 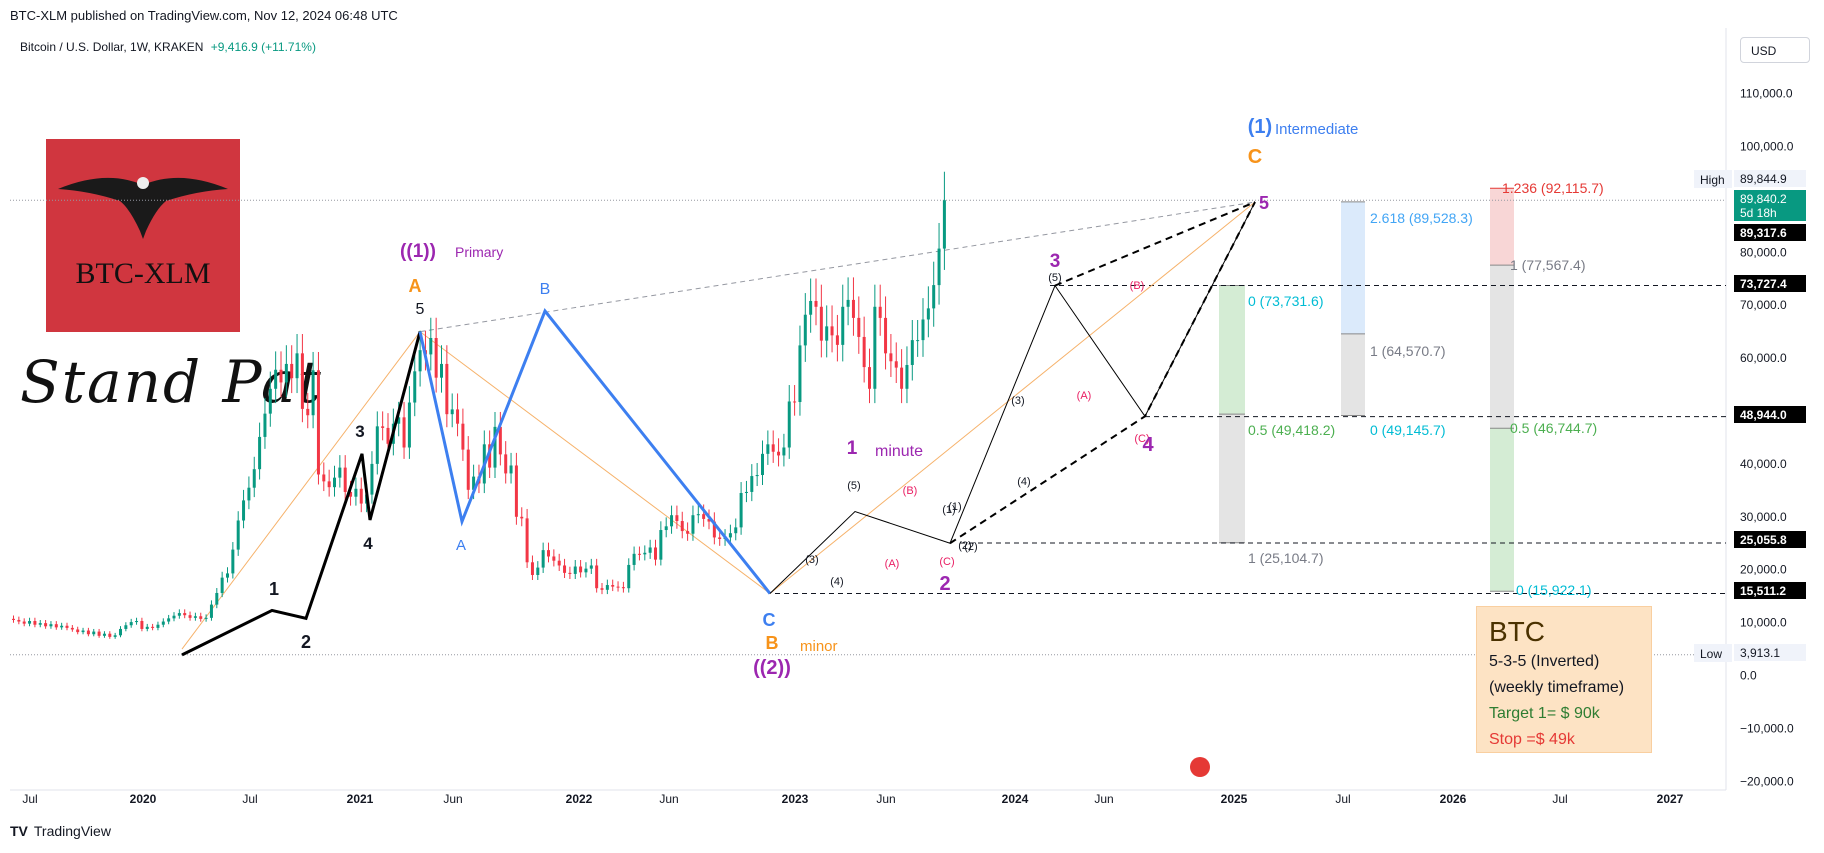 What do you see at coordinates (274, 589) in the screenshot?
I see `wave-label: 1` at bounding box center [274, 589].